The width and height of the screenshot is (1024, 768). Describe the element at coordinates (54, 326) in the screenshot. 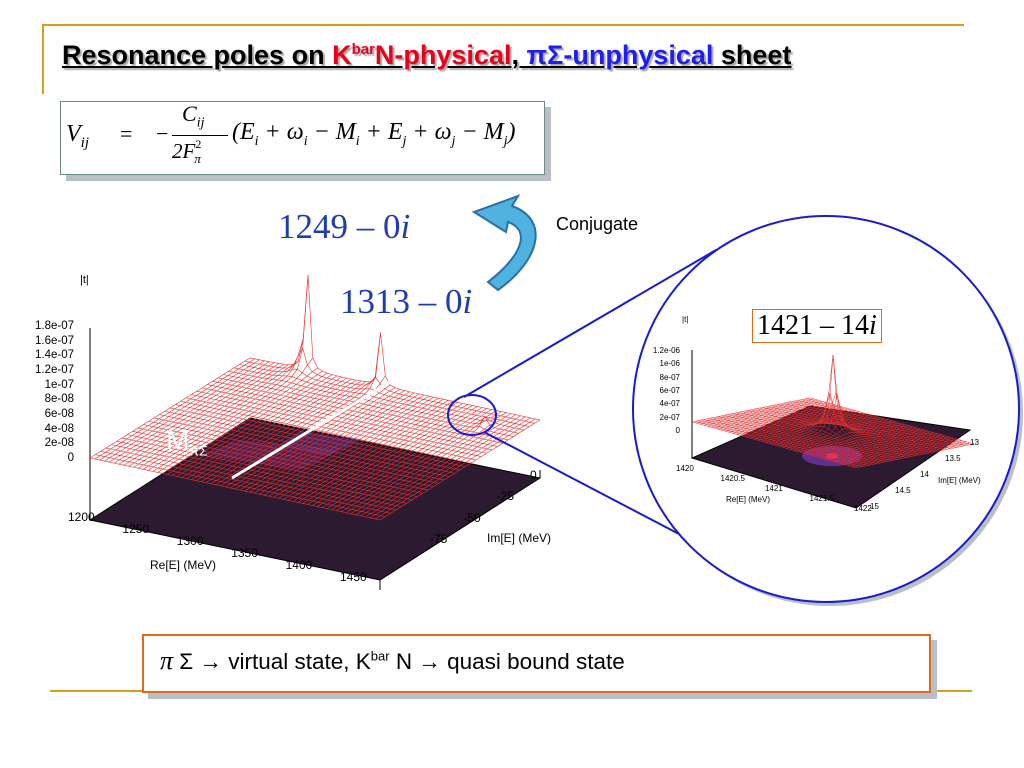

I see `z-tick-label: 1.8e-07` at that location.